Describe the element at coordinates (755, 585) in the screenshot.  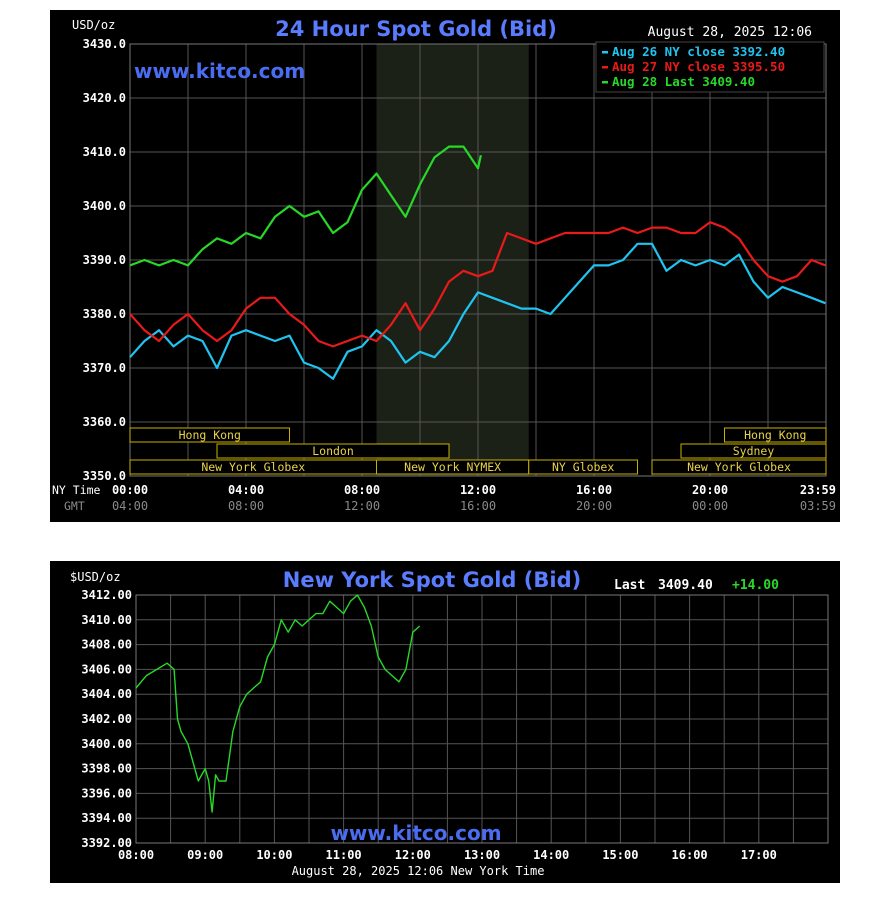
I see `change-value: +14.00` at that location.